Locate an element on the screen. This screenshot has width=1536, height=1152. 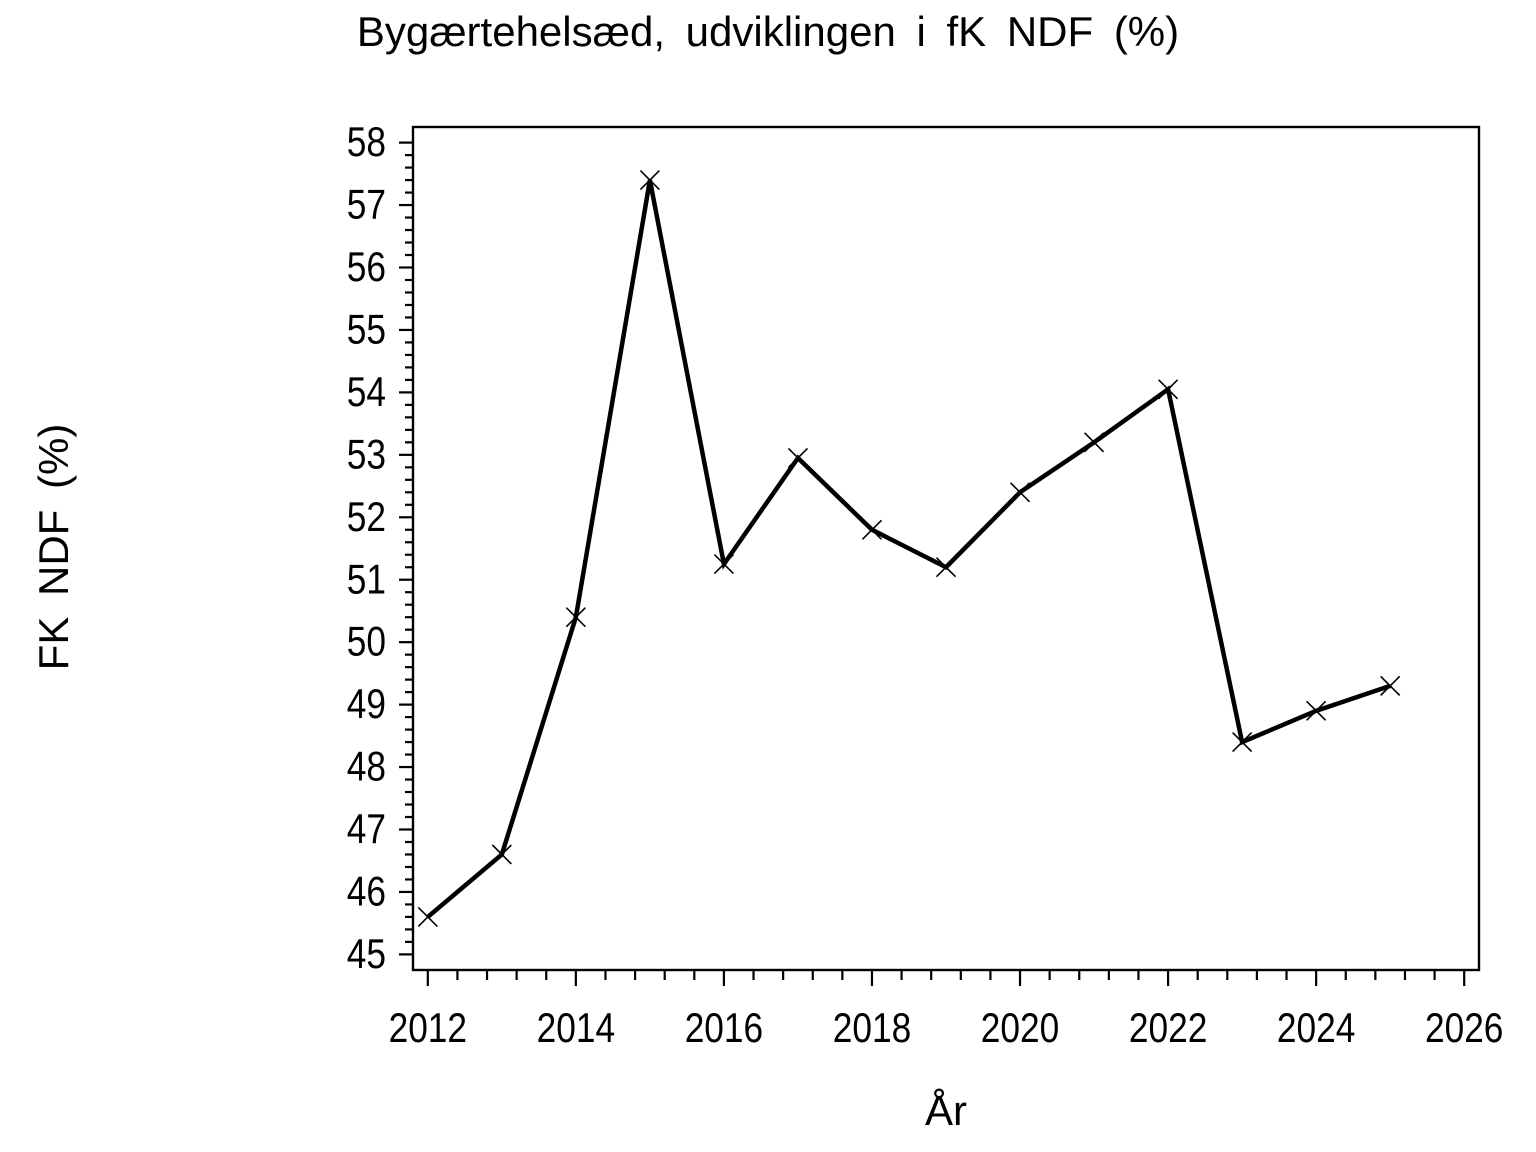
y-tick-label: 54 is located at coordinates (366, 392).